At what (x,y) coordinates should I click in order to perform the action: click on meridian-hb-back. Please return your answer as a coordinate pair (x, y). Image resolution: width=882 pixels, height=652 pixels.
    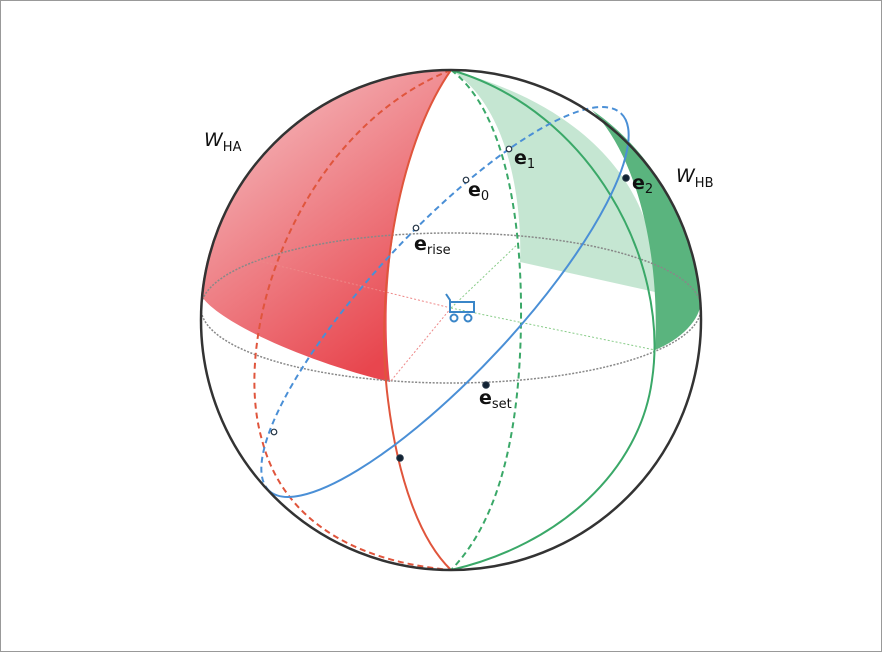
    Looking at the image, I should click on (486, 320).